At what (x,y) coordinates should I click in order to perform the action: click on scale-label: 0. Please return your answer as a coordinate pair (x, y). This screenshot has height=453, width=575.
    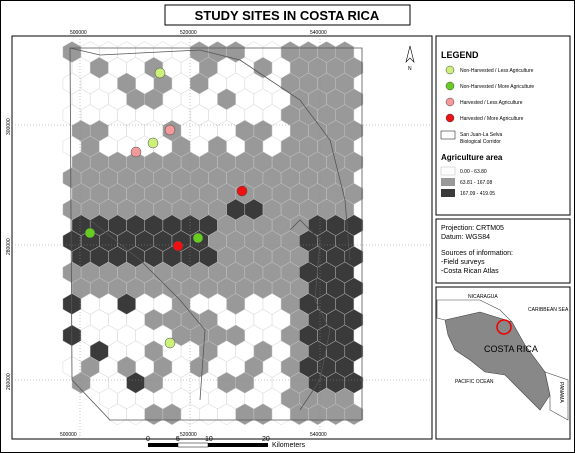
    Looking at the image, I should click on (148, 439).